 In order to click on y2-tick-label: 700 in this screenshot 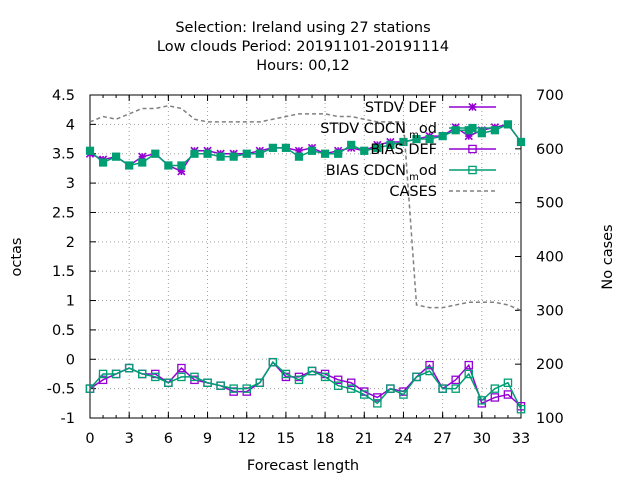, I will do `click(550, 96)`.